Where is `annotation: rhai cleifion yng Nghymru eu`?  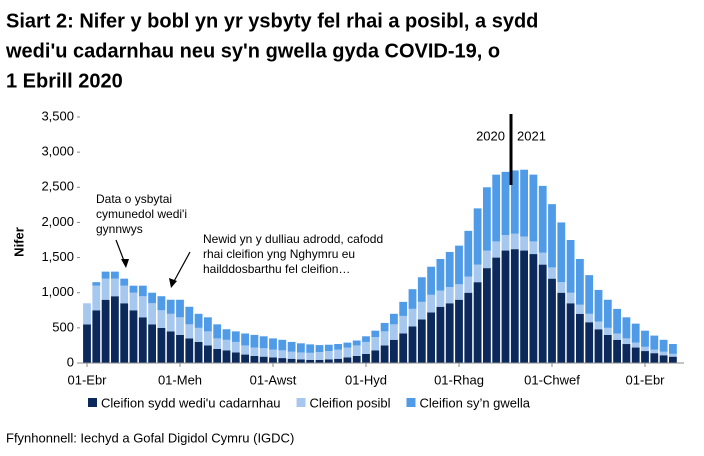 annotation: rhai cleifion yng Nghymru eu is located at coordinates (279, 254).